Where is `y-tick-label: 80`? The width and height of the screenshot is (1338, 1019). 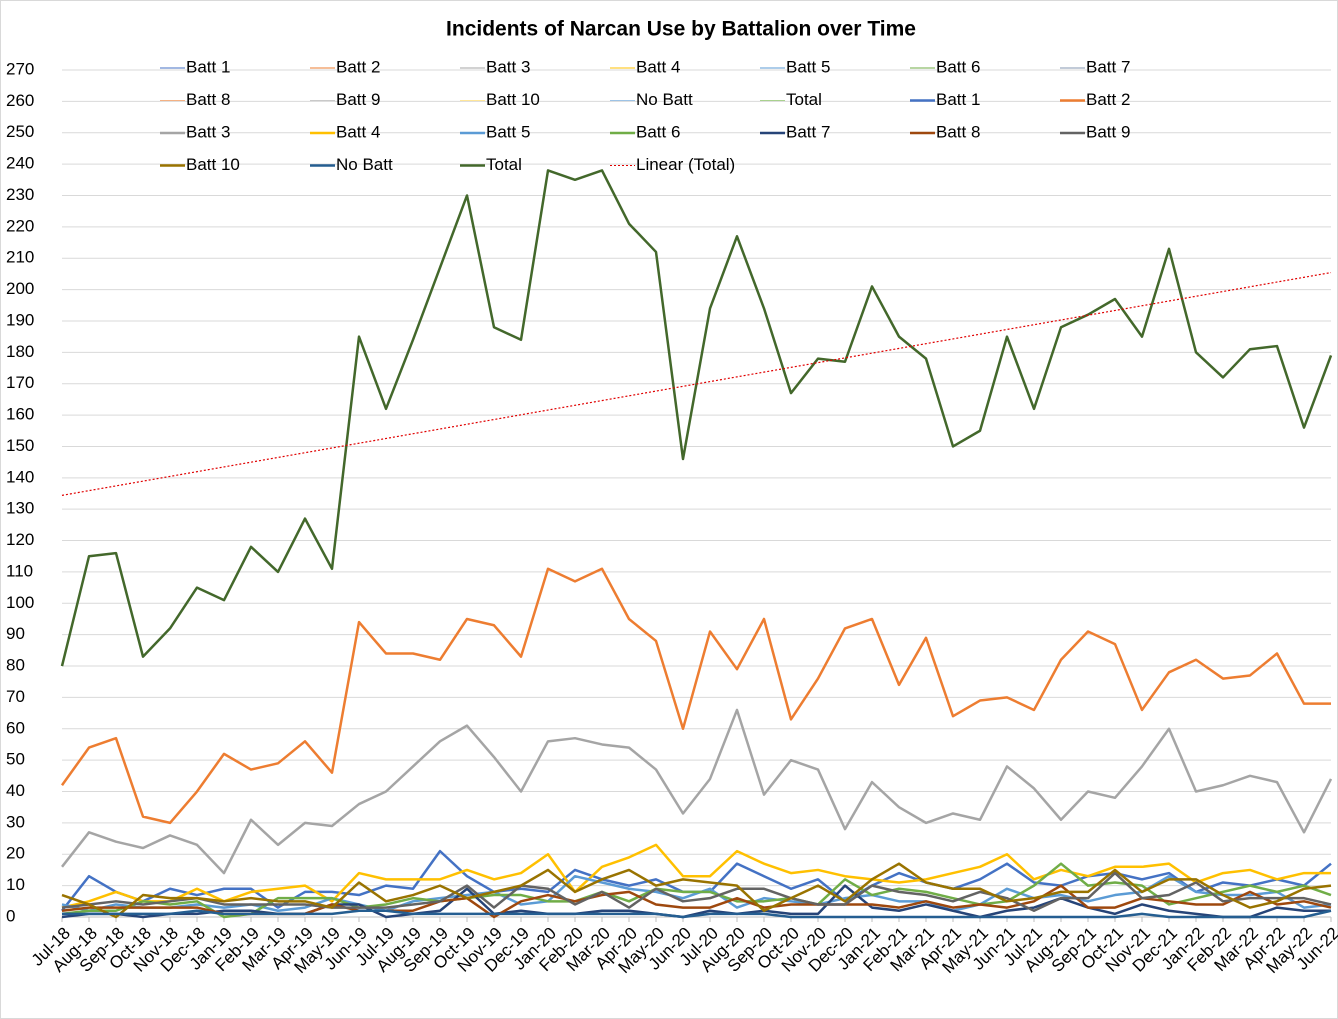
y-tick-label: 80 is located at coordinates (15, 665).